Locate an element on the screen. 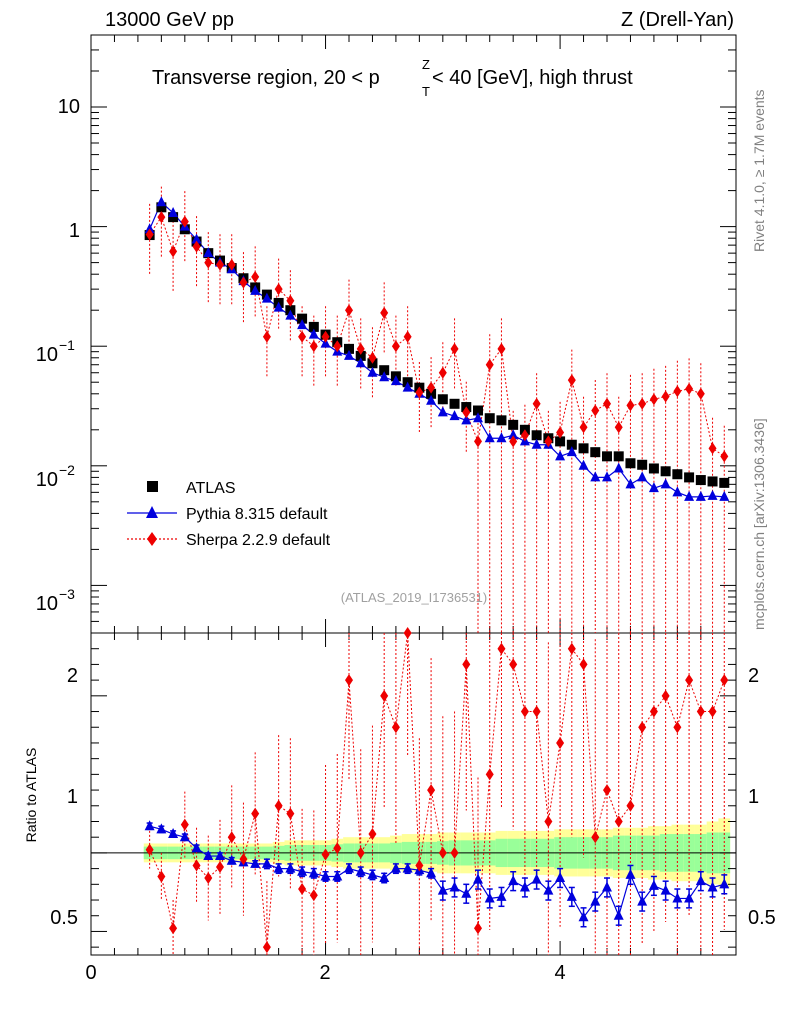 The image size is (786, 1024). ratio-uncertainty-bands is located at coordinates (413, 853).